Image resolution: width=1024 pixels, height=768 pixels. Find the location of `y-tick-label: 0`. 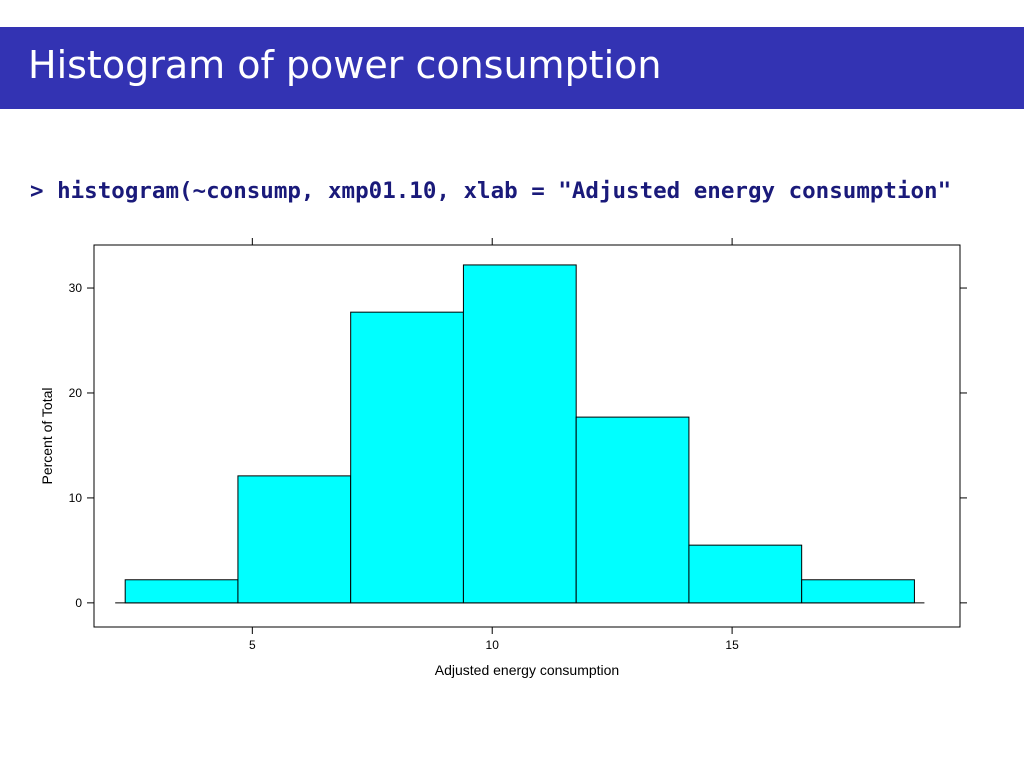

y-tick-label: 0 is located at coordinates (78, 603).